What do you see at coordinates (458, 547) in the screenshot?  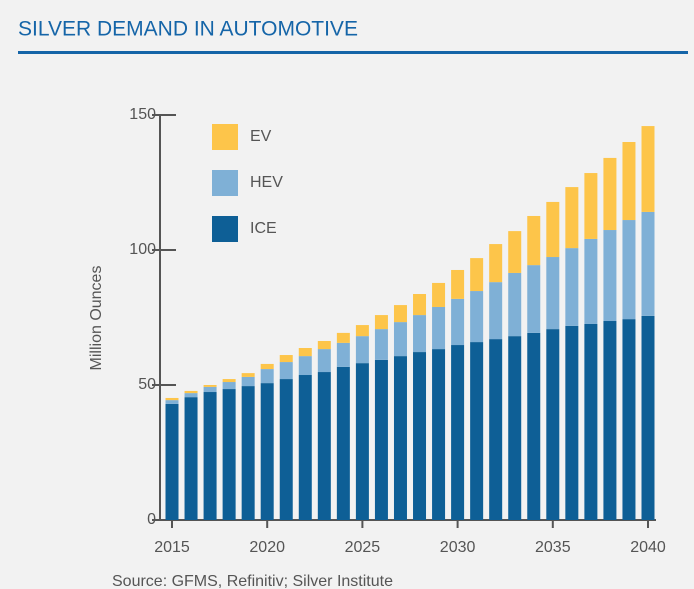 I see `x-tick-label: 2030` at bounding box center [458, 547].